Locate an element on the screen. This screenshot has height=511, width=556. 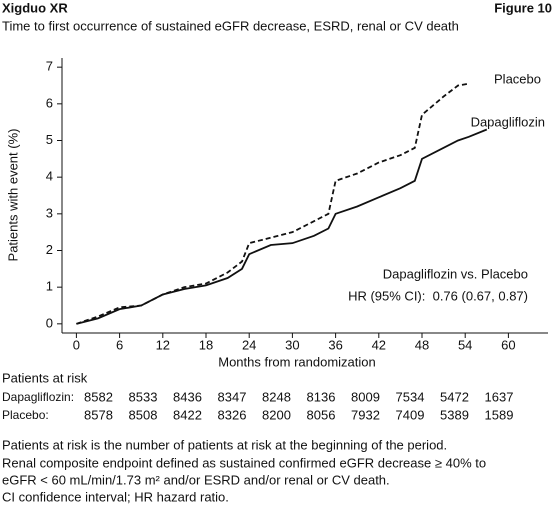
x-tick-label: 36 is located at coordinates (335, 344).